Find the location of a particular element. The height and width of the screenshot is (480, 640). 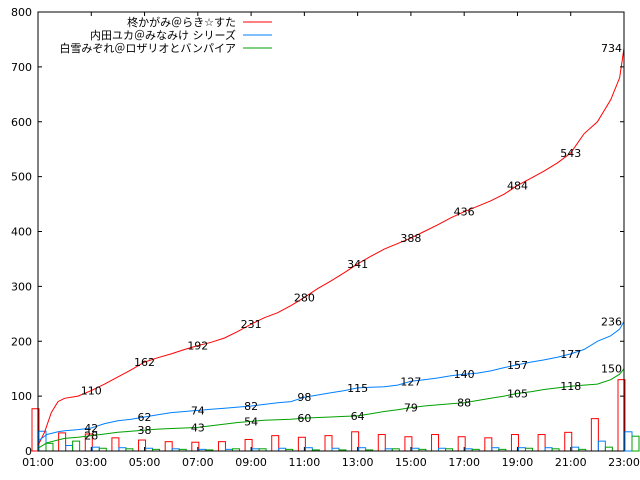

data-label: 236 is located at coordinates (611, 321).